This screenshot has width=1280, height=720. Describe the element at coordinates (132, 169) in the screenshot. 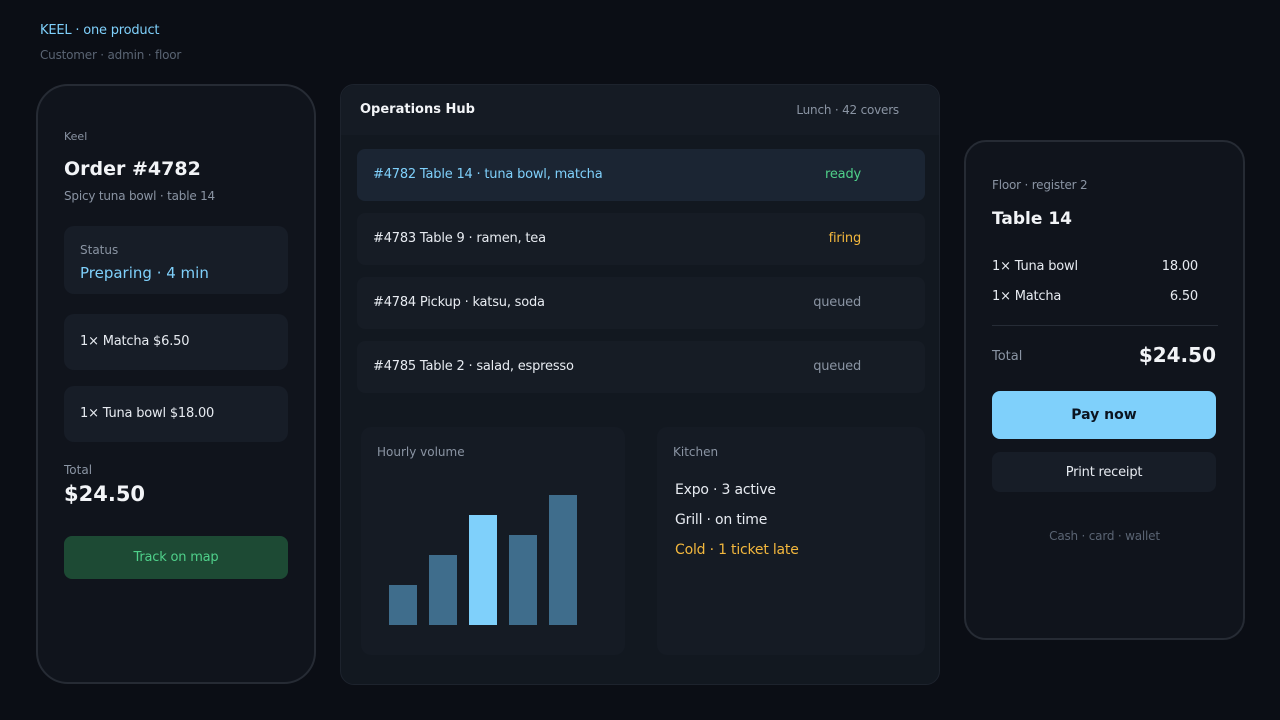

I see `order-title: Order #4782` at that location.